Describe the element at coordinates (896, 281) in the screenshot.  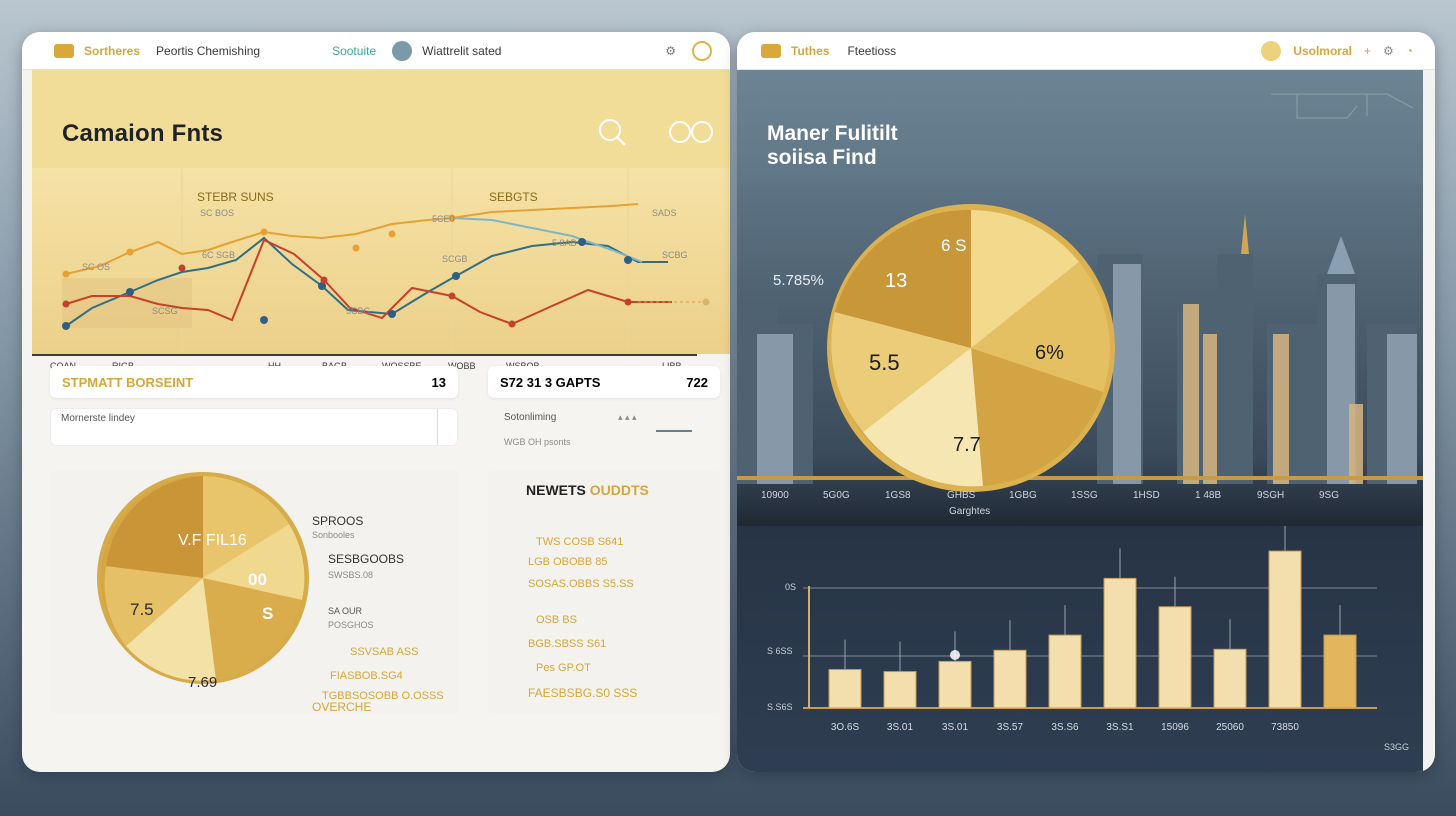
I see `pie-label: 13` at that location.